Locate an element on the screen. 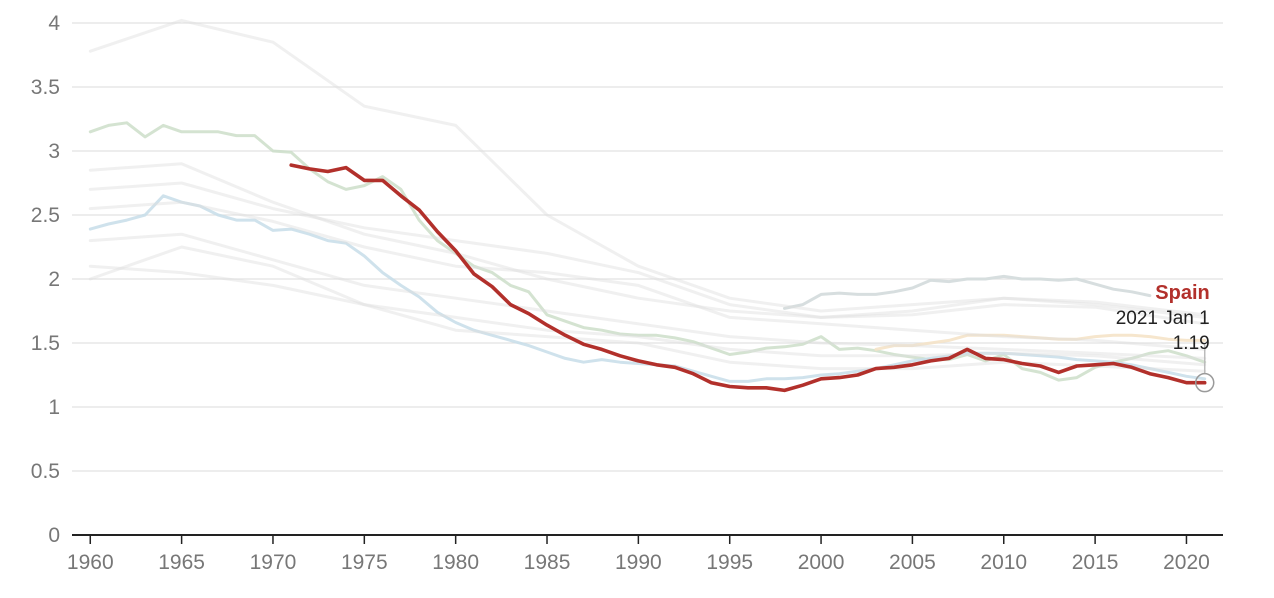 The image size is (1274, 598). x-tick-label: 2010 is located at coordinates (1003, 562).